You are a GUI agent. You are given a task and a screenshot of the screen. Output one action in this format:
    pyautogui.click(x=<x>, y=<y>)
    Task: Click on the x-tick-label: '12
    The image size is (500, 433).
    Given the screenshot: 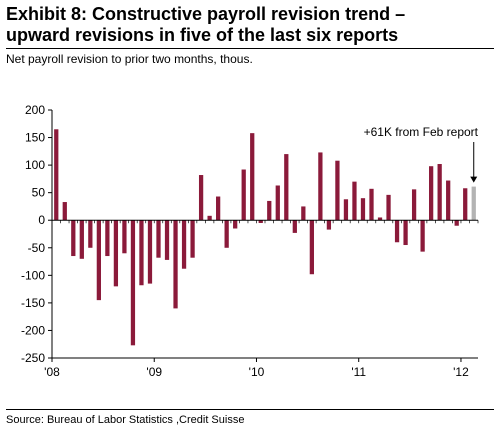 What is the action you would take?
    pyautogui.click(x=461, y=372)
    